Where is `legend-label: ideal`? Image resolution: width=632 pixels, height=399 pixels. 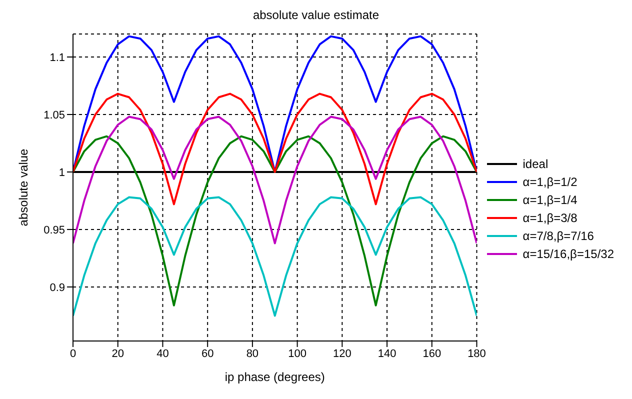 legend-label: ideal is located at coordinates (535, 163).